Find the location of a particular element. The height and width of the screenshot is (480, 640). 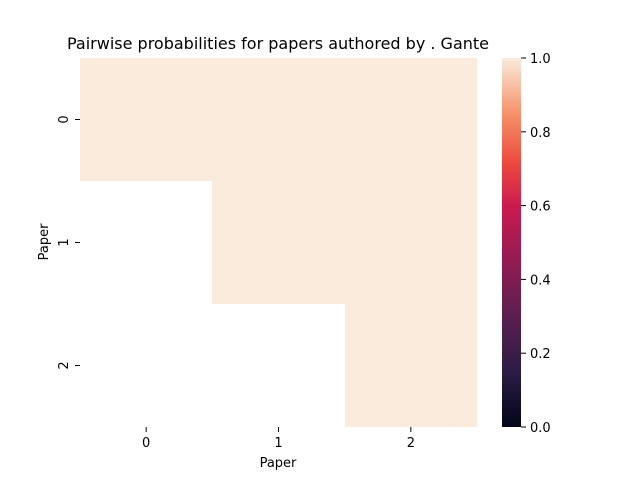

colorbar-tick-label: 0.4 is located at coordinates (540, 280).